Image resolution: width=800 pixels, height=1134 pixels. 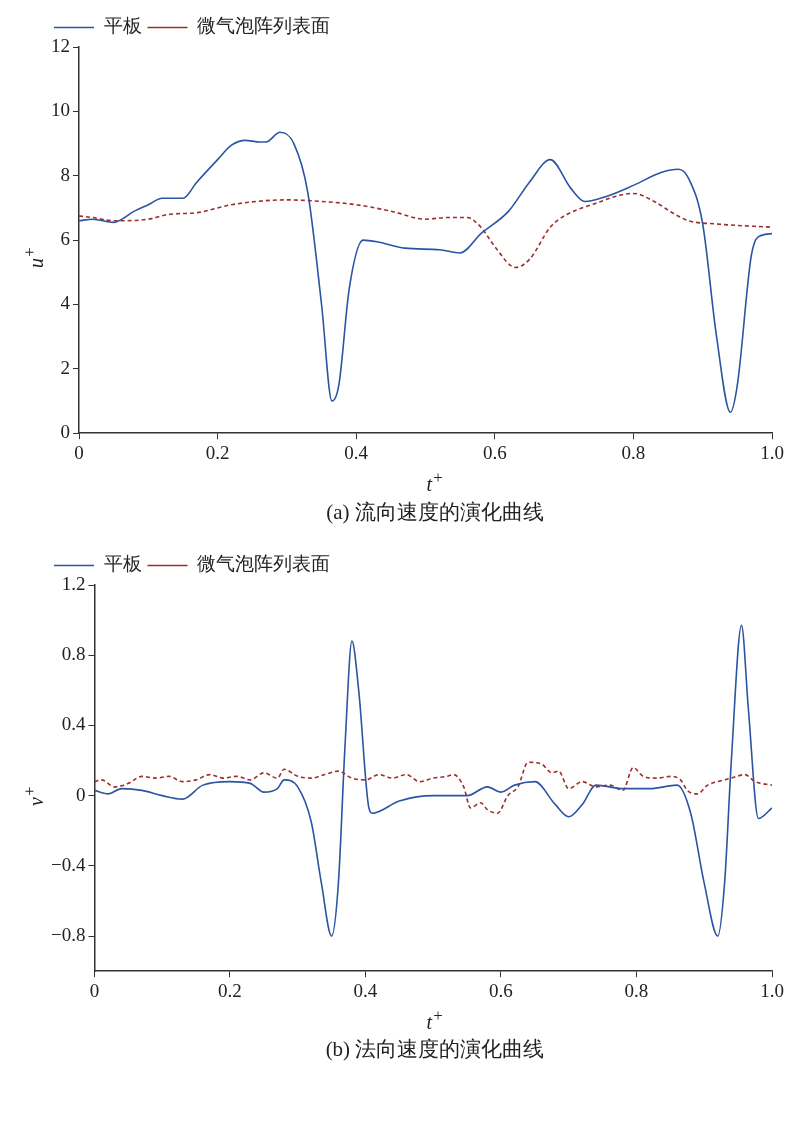 I want to click on y-tick-label: 6, so click(x=65, y=239).